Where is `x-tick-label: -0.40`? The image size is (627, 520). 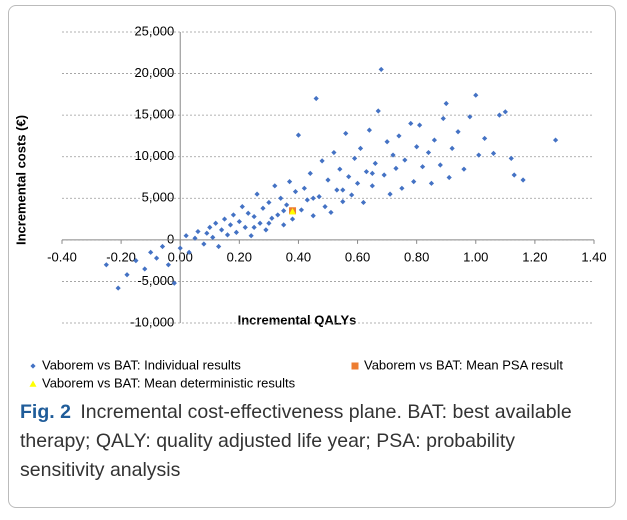 x-tick-label: -0.40 is located at coordinates (62, 256).